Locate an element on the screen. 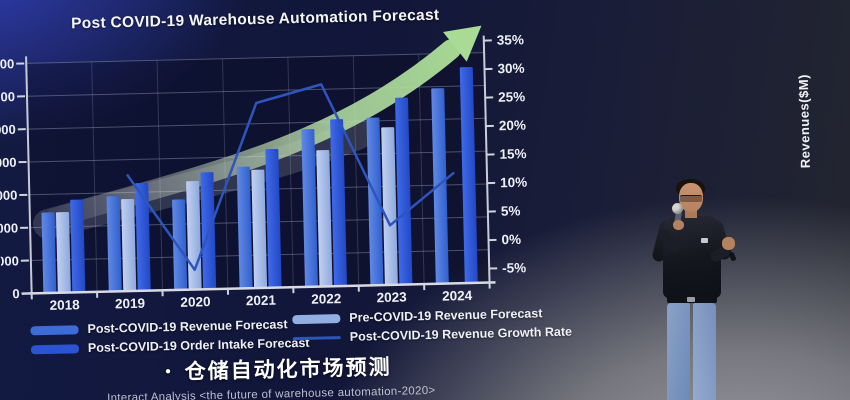 The image size is (850, 400). belt-buckle is located at coordinates (691, 299).